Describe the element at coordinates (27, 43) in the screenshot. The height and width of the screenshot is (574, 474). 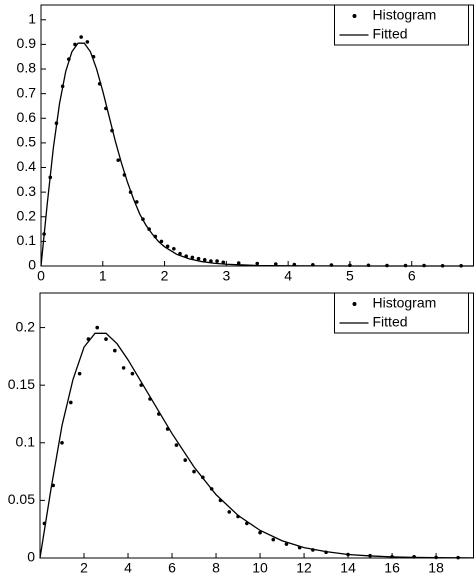
I see `y-tick-label: 0.9` at that location.